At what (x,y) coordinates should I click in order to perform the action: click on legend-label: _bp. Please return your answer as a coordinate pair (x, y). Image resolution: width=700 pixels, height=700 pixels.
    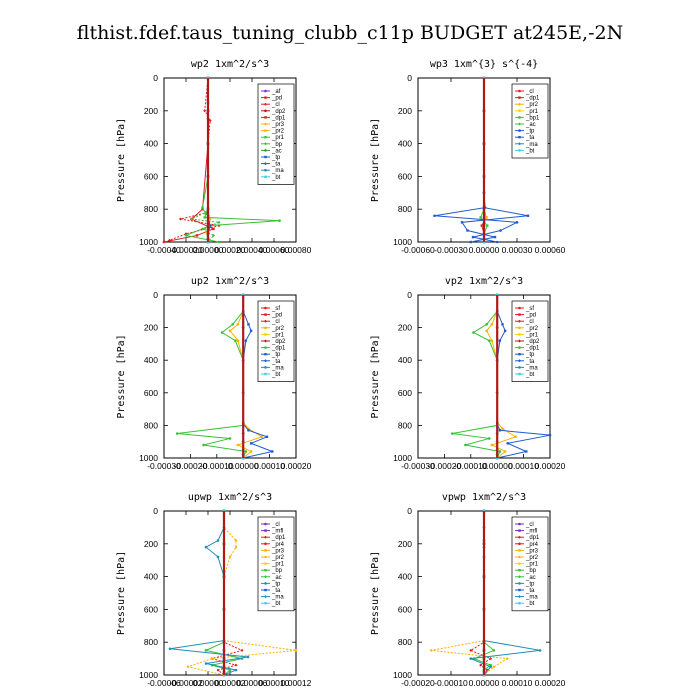
    Looking at the image, I should click on (277, 571).